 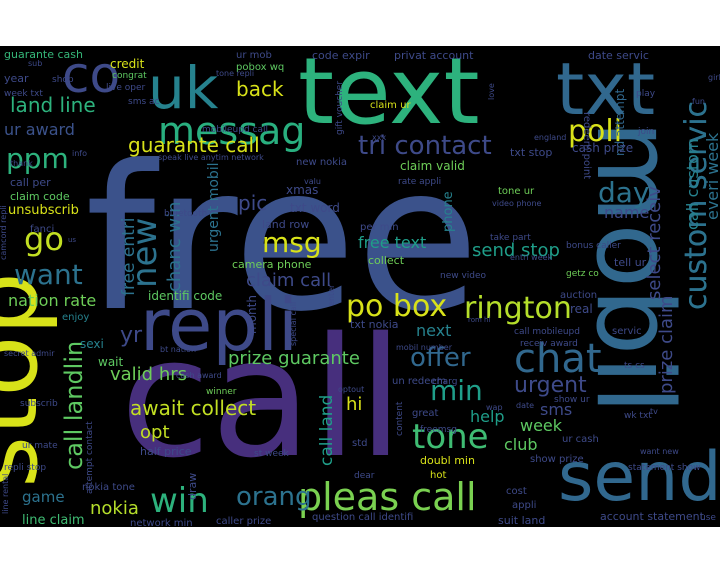 What do you see at coordinates (252, 203) in the screenshot?
I see `word-pic: pic` at bounding box center [252, 203].